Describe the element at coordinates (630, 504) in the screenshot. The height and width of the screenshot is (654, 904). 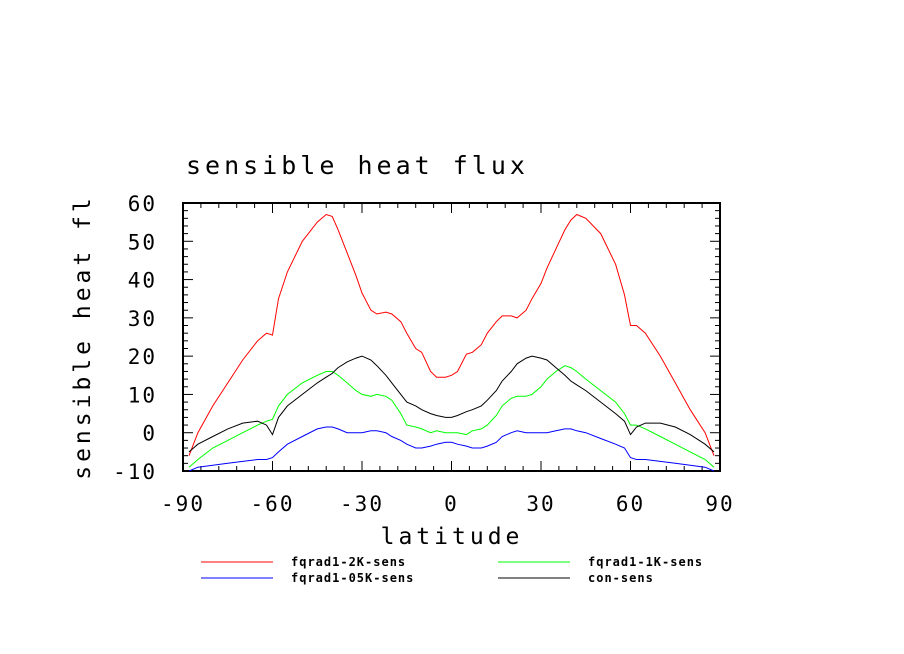
I see `x-tick-label: 60` at that location.